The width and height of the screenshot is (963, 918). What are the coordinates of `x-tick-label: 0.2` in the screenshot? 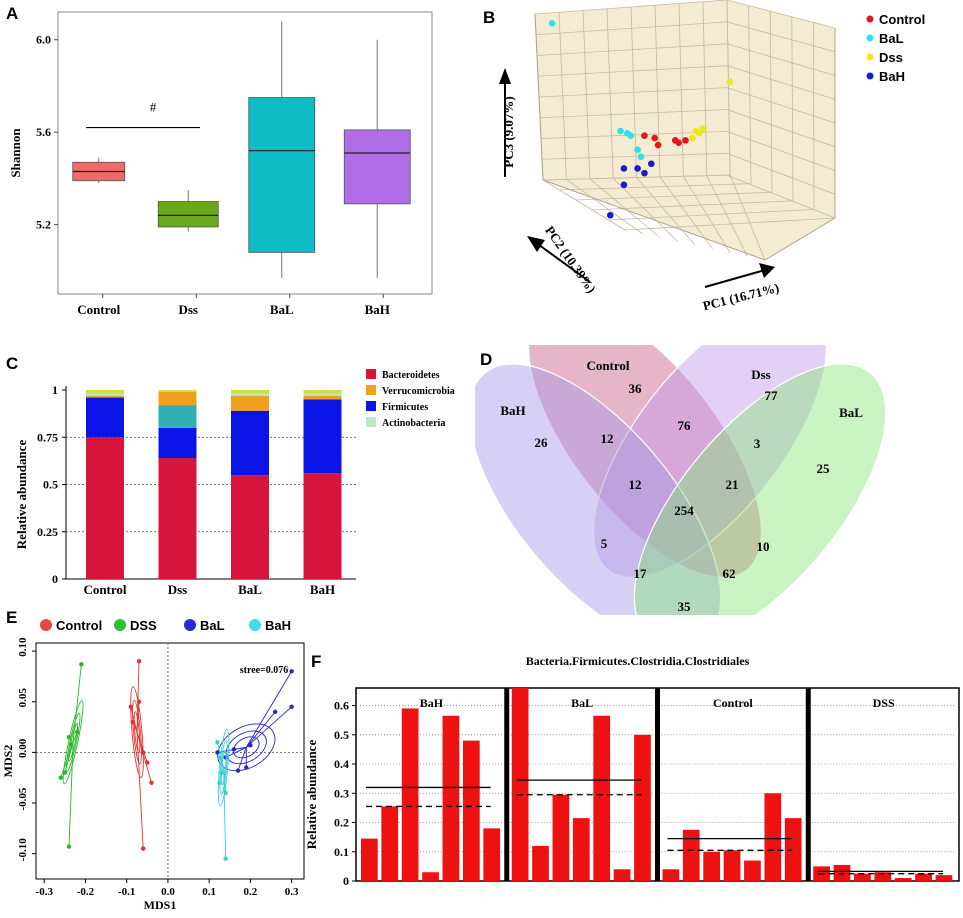 It's located at (251, 892).